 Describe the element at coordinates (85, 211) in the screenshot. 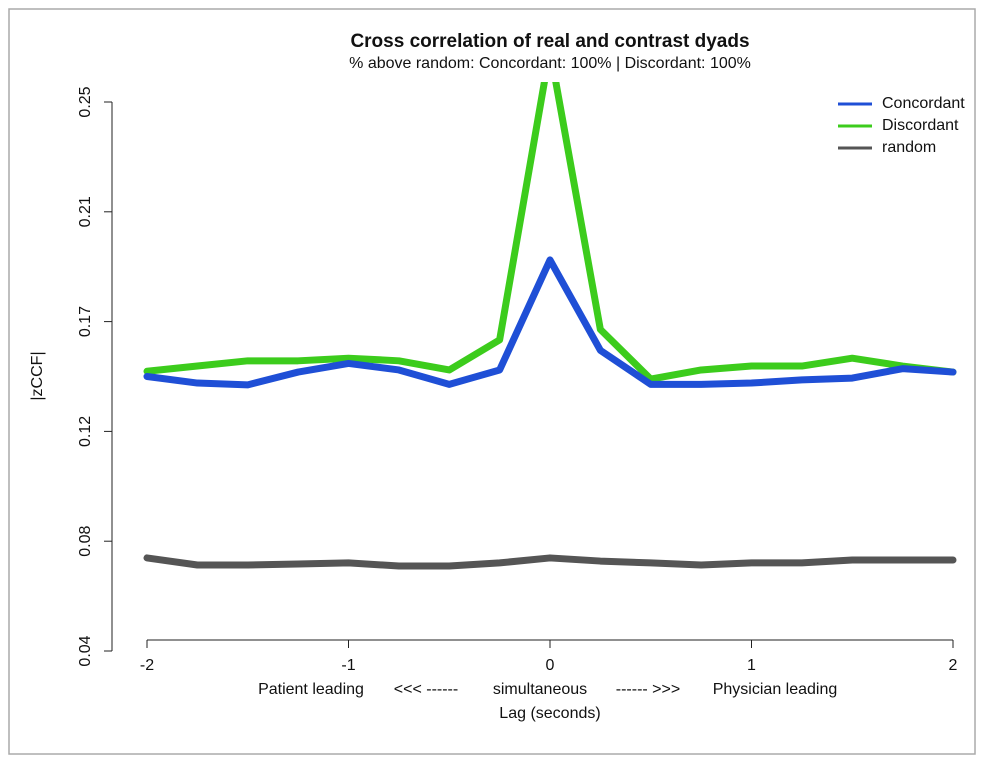

I see `y-tick-label: 0.21` at that location.